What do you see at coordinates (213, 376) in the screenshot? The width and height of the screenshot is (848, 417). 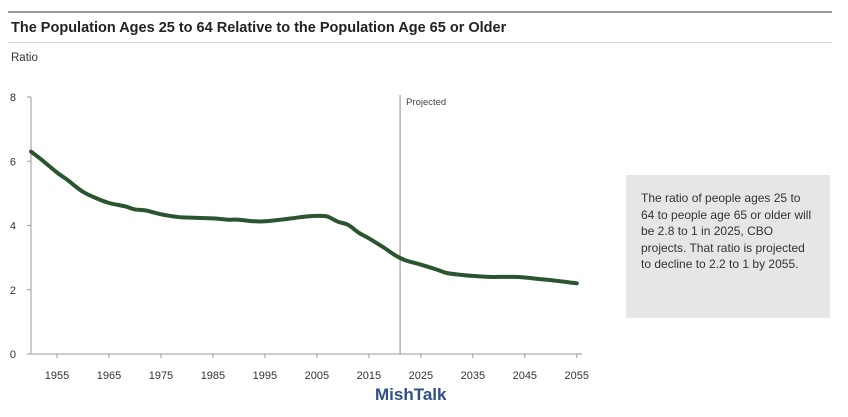 I see `x-tick-label: 1985` at bounding box center [213, 376].